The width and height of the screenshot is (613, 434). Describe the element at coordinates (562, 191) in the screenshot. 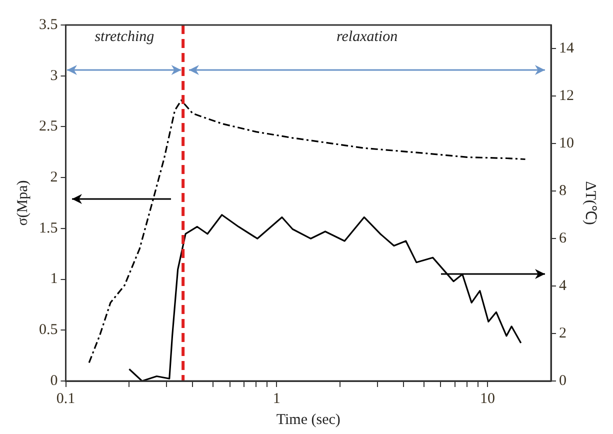

I see `y2-tick-label: 8` at that location.